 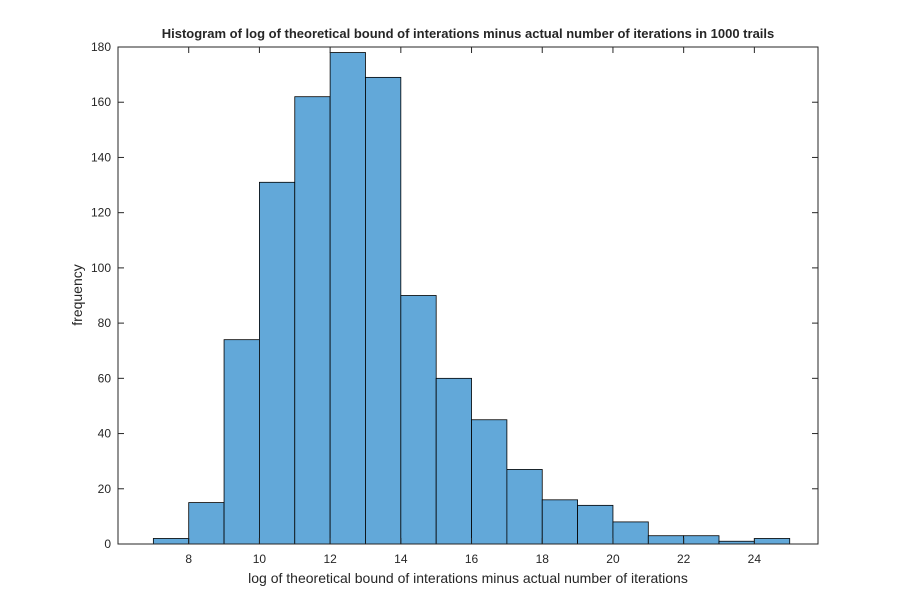 What do you see at coordinates (105, 489) in the screenshot?
I see `y-tick-label: 20` at bounding box center [105, 489].